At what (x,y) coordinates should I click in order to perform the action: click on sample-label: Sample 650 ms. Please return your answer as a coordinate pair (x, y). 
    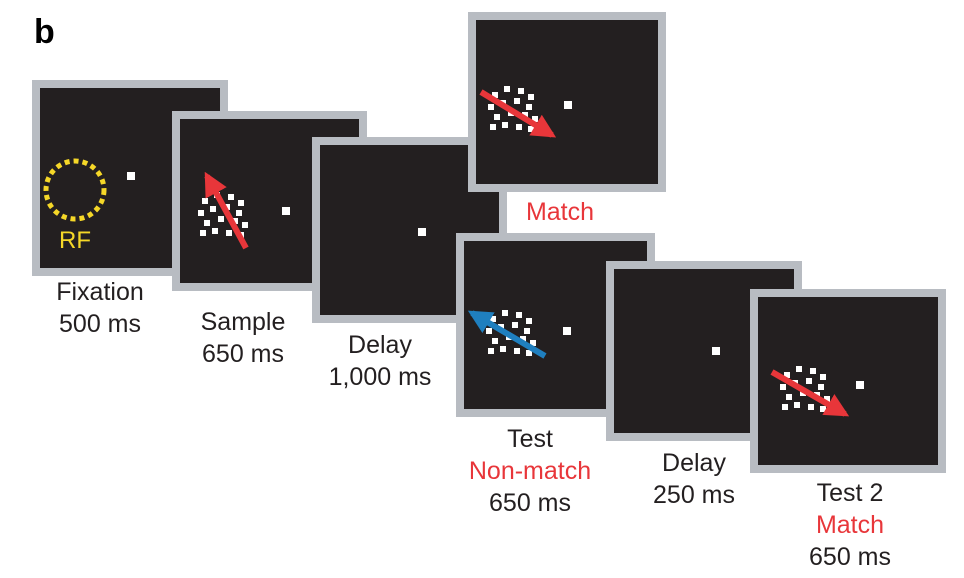
    Looking at the image, I should click on (243, 338).